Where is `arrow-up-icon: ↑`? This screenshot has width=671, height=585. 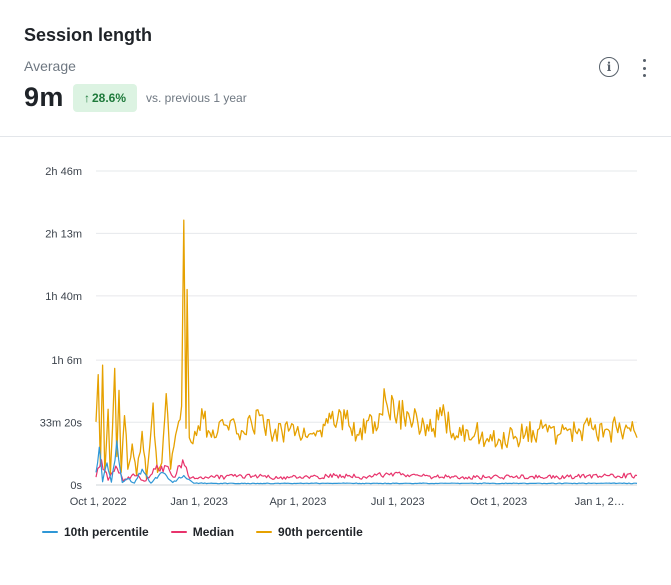
arrow-up-icon: ↑ is located at coordinates (87, 98).